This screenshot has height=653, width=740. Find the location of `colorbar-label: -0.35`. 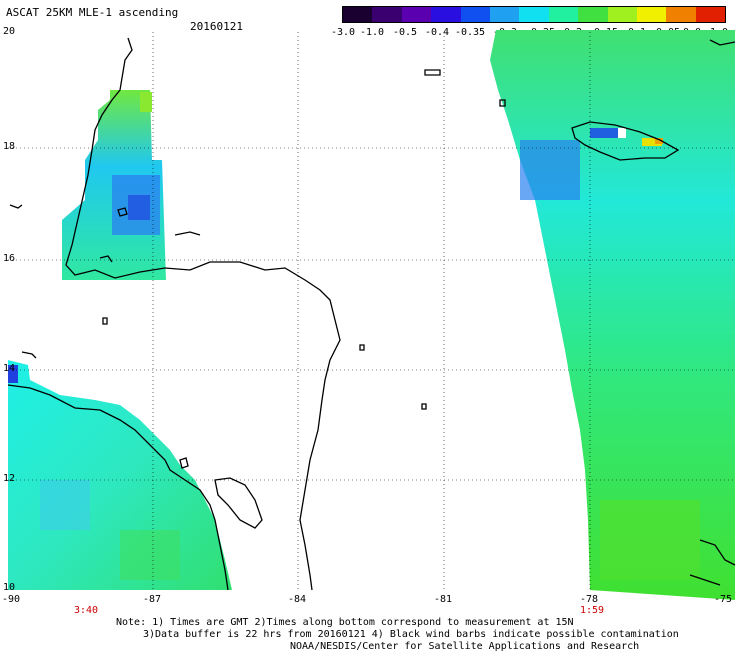

colorbar-label: -0.35 is located at coordinates (470, 32).